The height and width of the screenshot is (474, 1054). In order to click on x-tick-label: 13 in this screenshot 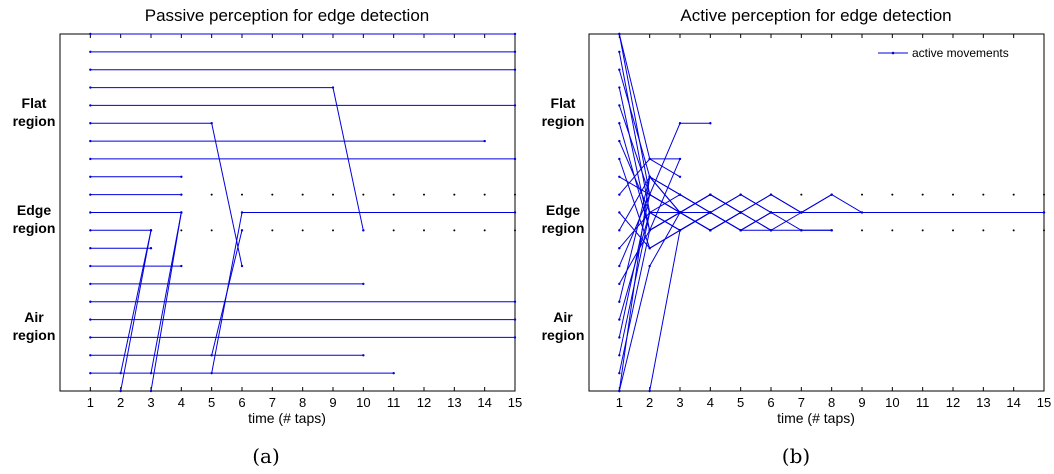, I will do `click(983, 402)`.